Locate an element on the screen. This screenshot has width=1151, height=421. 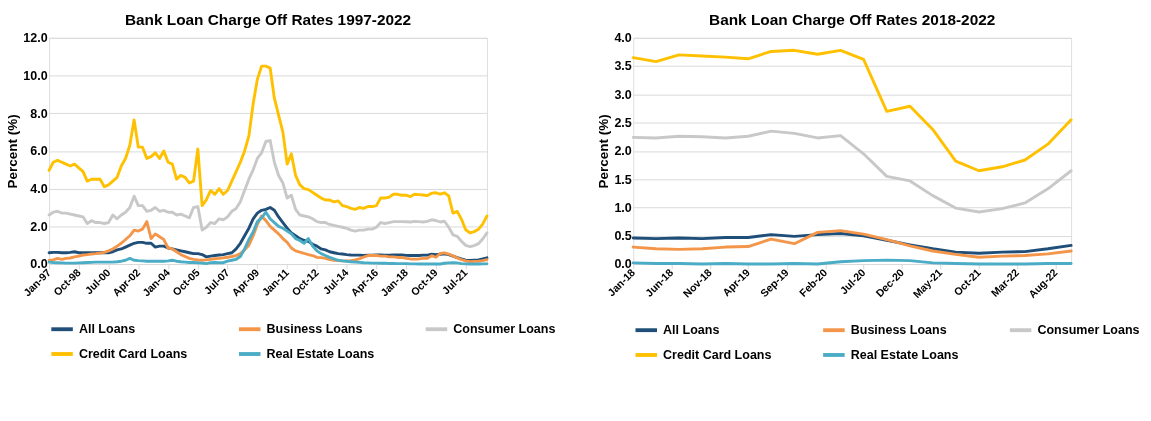
y-tick-label: 10.0 is located at coordinates (35, 75).